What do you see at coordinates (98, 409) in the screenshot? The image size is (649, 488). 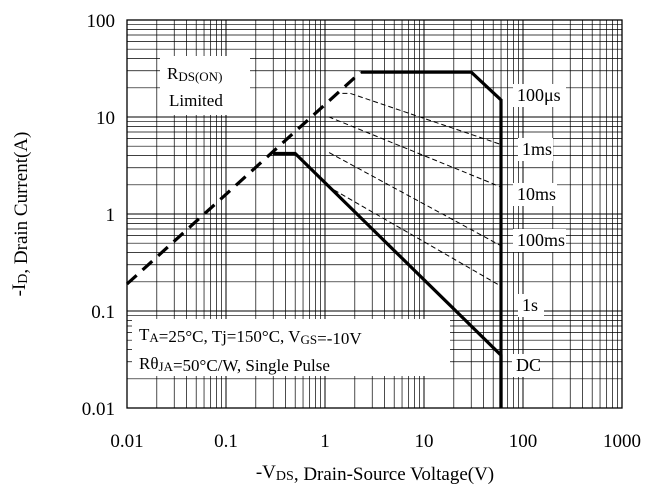 I see `y-tick-label: 0.01` at bounding box center [98, 409].